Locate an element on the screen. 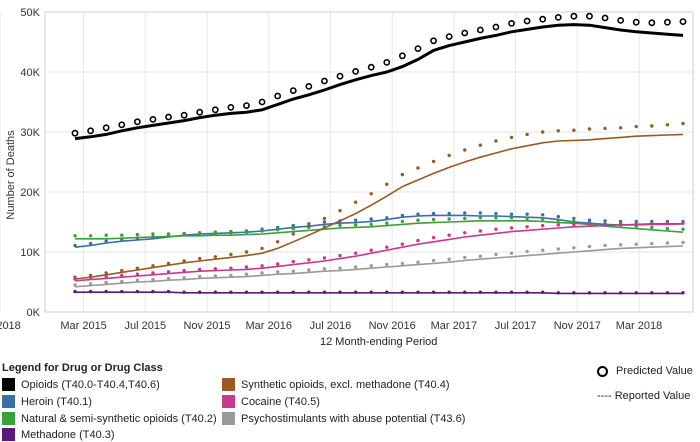 This screenshot has height=442, width=700. x-axis-title: 12 Month-ending Period is located at coordinates (379, 342).